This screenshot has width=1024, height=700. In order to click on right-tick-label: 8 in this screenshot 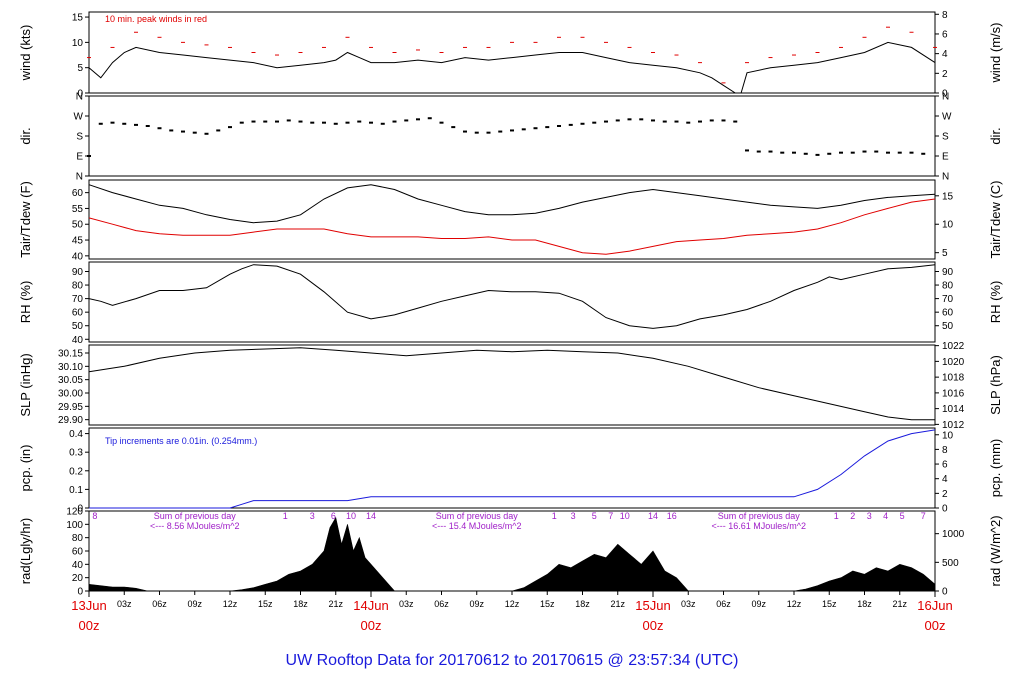, I will do `click(945, 450)`.